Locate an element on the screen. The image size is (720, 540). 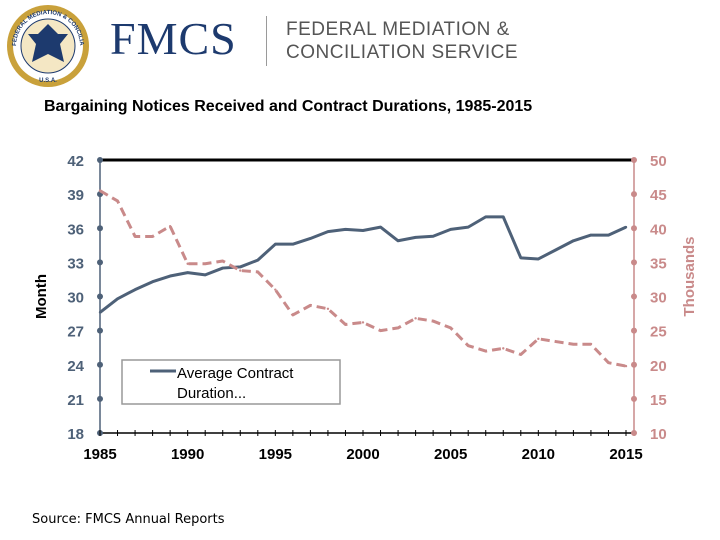
x-tick-label: 2000 is located at coordinates (362, 454).